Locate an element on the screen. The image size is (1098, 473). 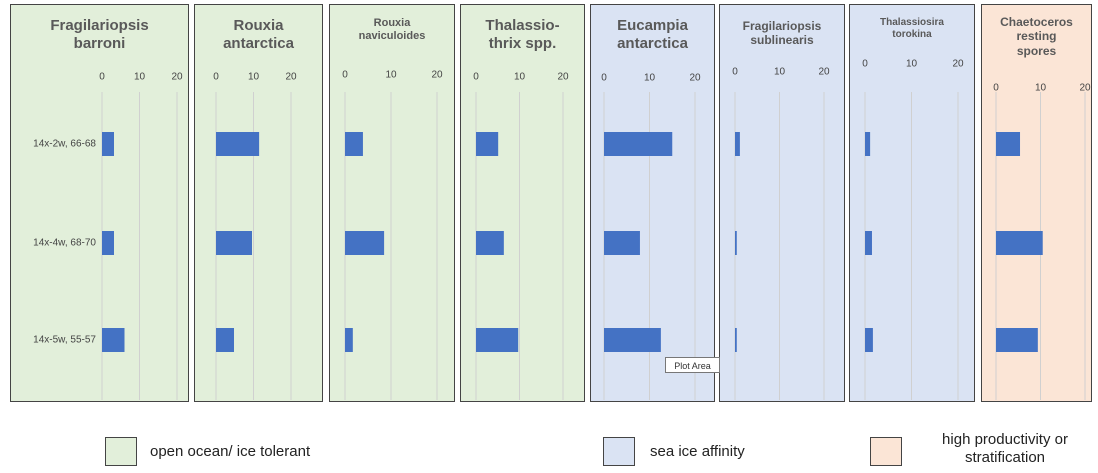
legend-label: open ocean/ ice tolerant is located at coordinates (230, 451).